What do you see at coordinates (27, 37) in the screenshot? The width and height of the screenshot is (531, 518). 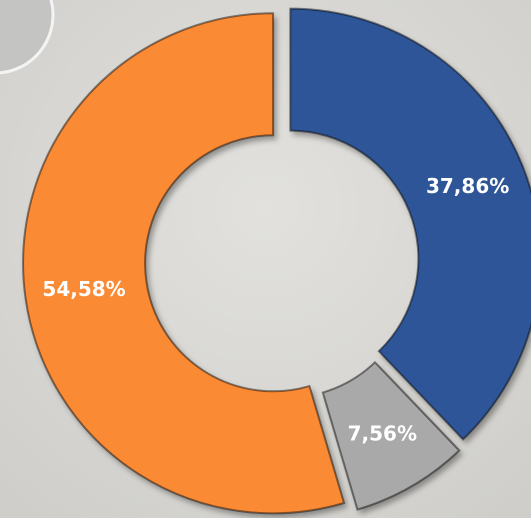 I see `decor-circle` at bounding box center [27, 37].